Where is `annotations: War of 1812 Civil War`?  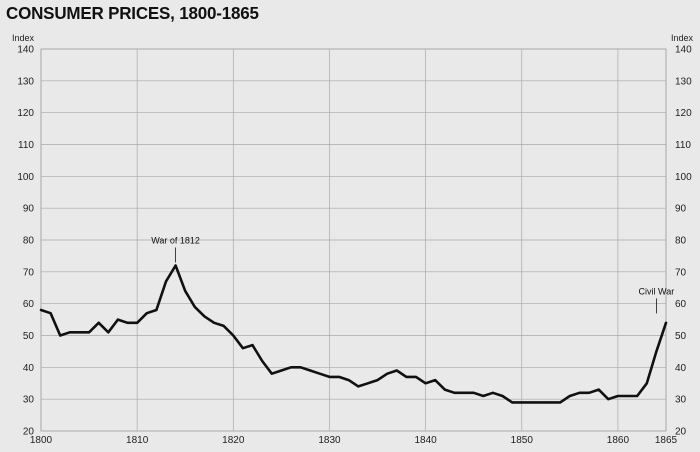 annotations: War of 1812 Civil War is located at coordinates (413, 274).